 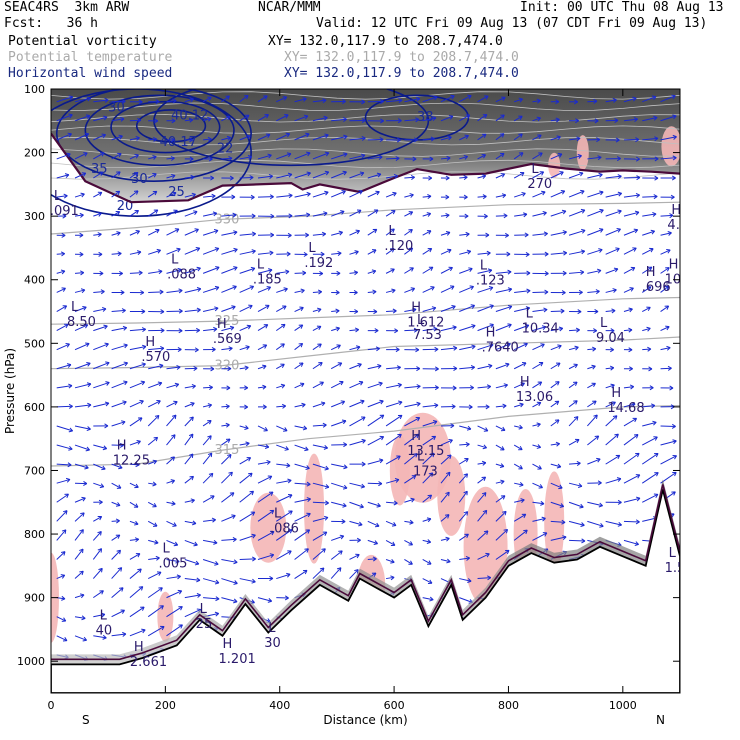 What do you see at coordinates (539, 184) in the screenshot?
I see `extremum-value: 270` at bounding box center [539, 184].